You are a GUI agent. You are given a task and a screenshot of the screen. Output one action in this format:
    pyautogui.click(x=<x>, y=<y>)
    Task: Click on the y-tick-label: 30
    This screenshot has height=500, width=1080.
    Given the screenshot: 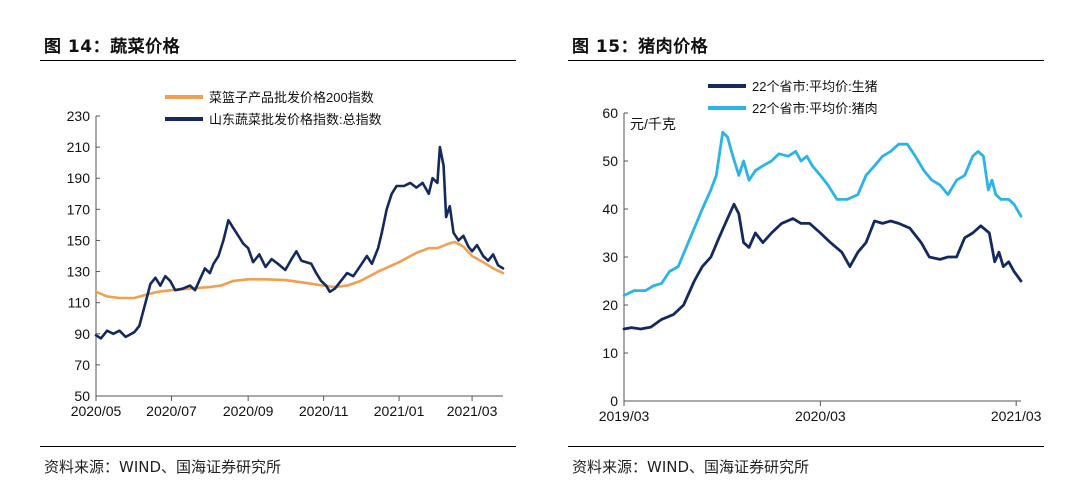 What is the action you would take?
    pyautogui.click(x=610, y=257)
    